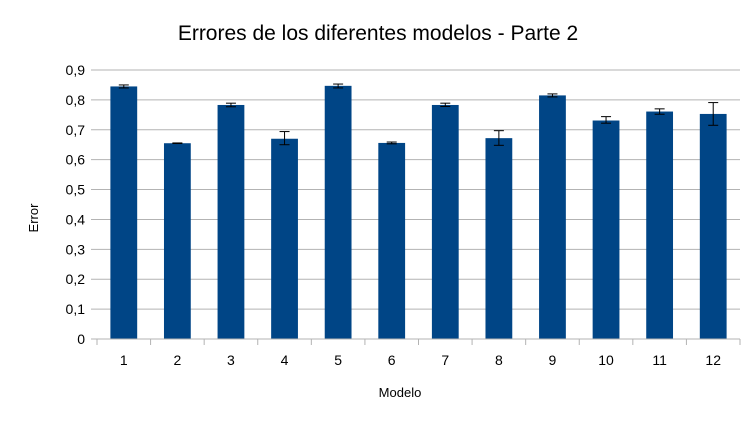 The height and width of the screenshot is (425, 756). What do you see at coordinates (76, 309) in the screenshot?
I see `y-tick-label: 0,1` at bounding box center [76, 309].